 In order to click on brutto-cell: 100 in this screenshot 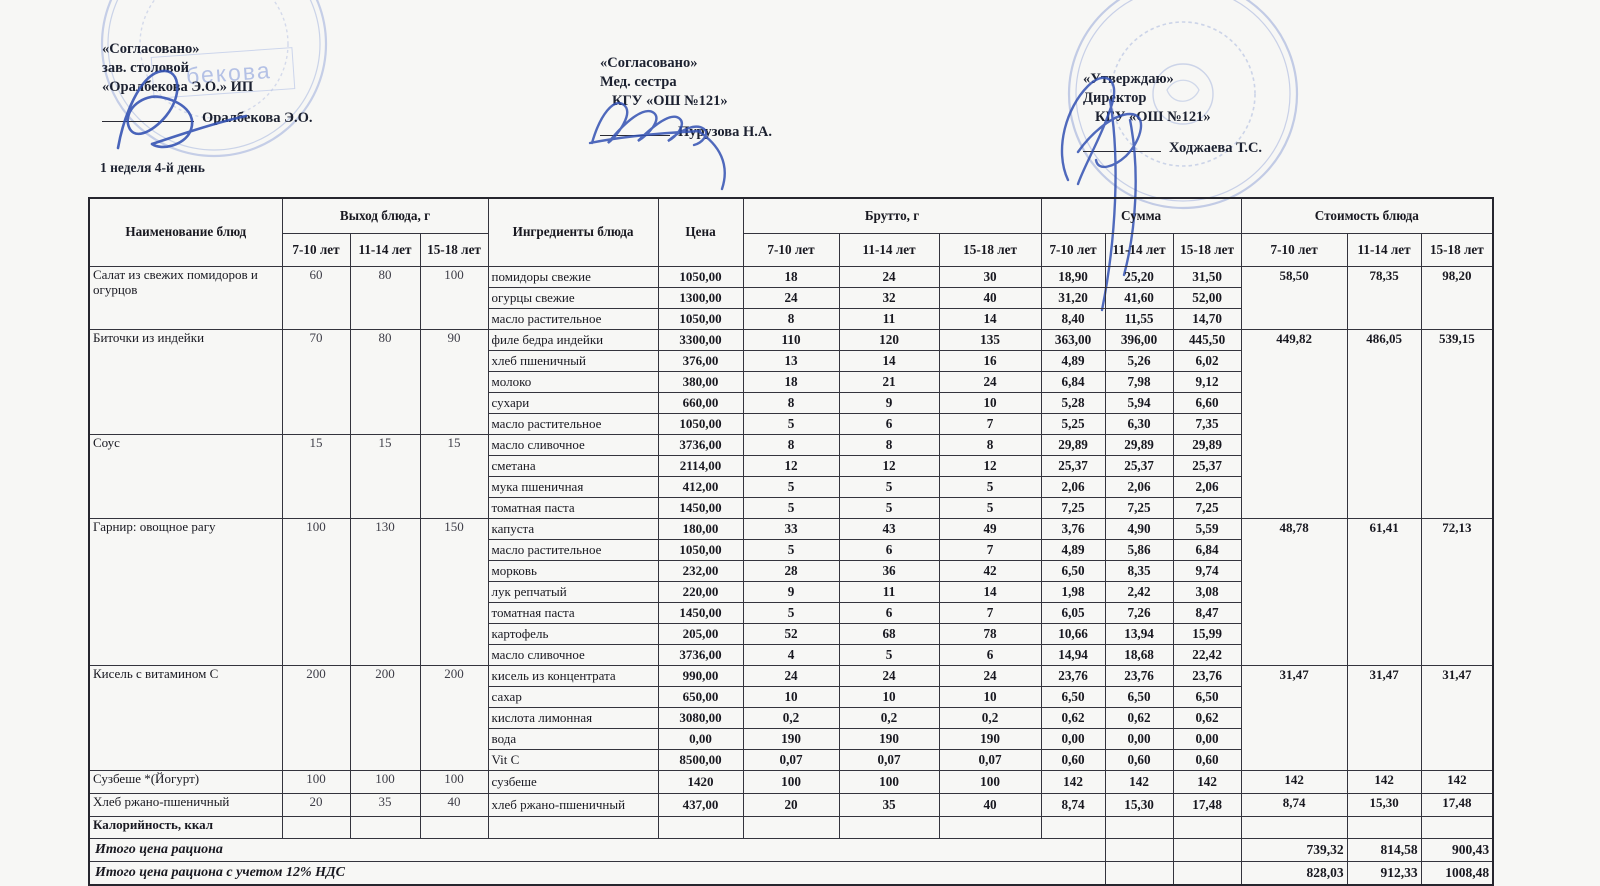, I will do `click(791, 782)`.